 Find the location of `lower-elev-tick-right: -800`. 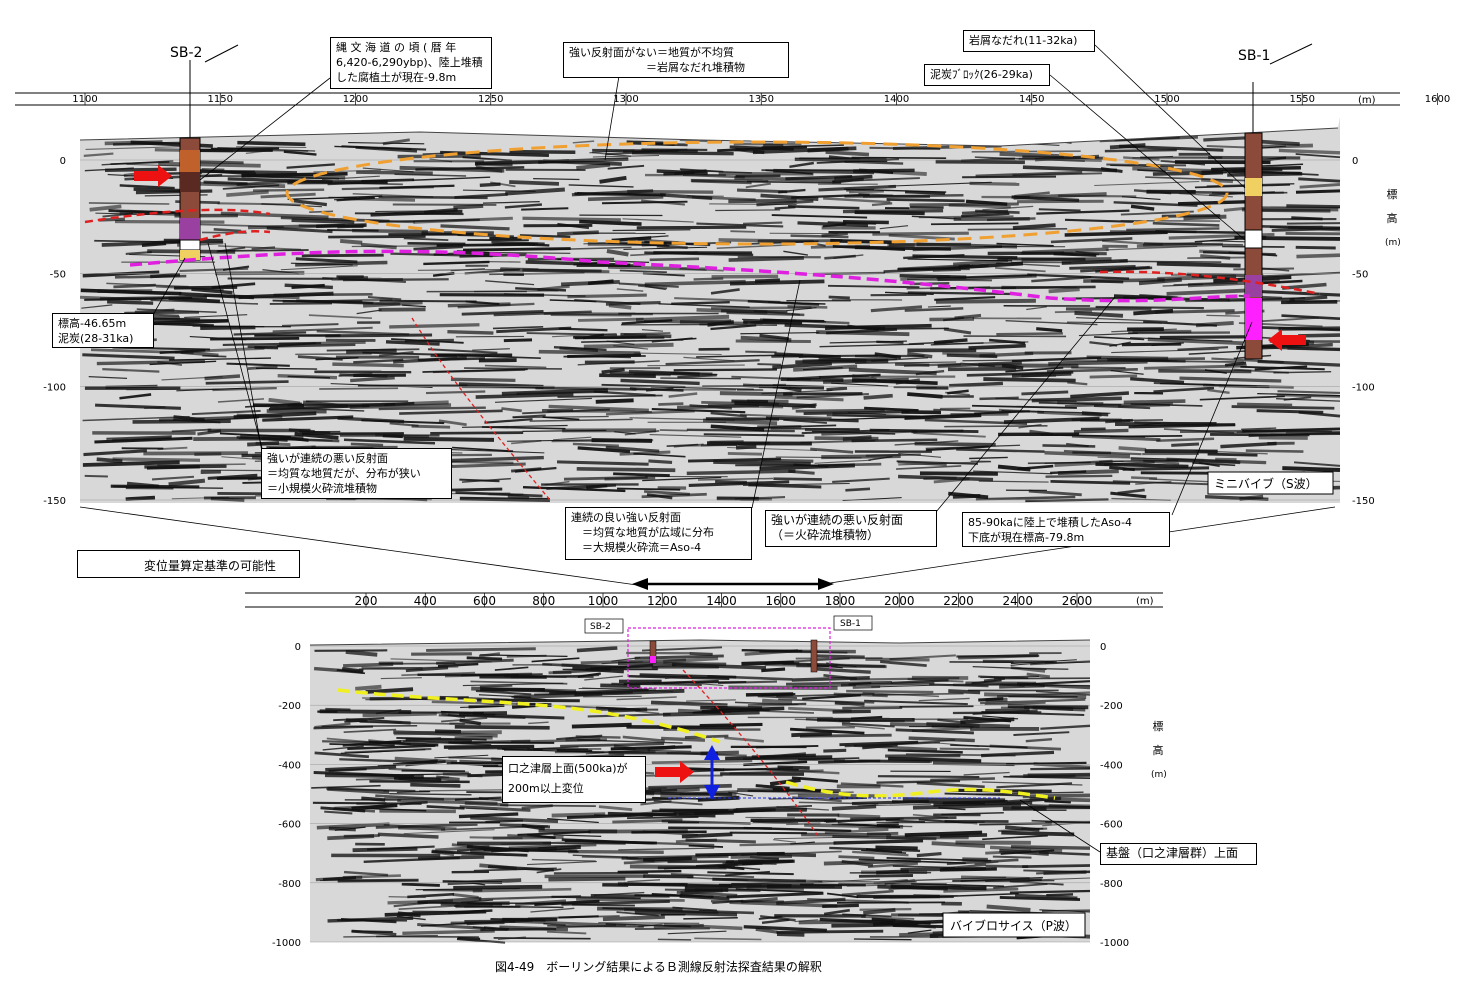

lower-elev-tick-right: -800 is located at coordinates (1111, 884).